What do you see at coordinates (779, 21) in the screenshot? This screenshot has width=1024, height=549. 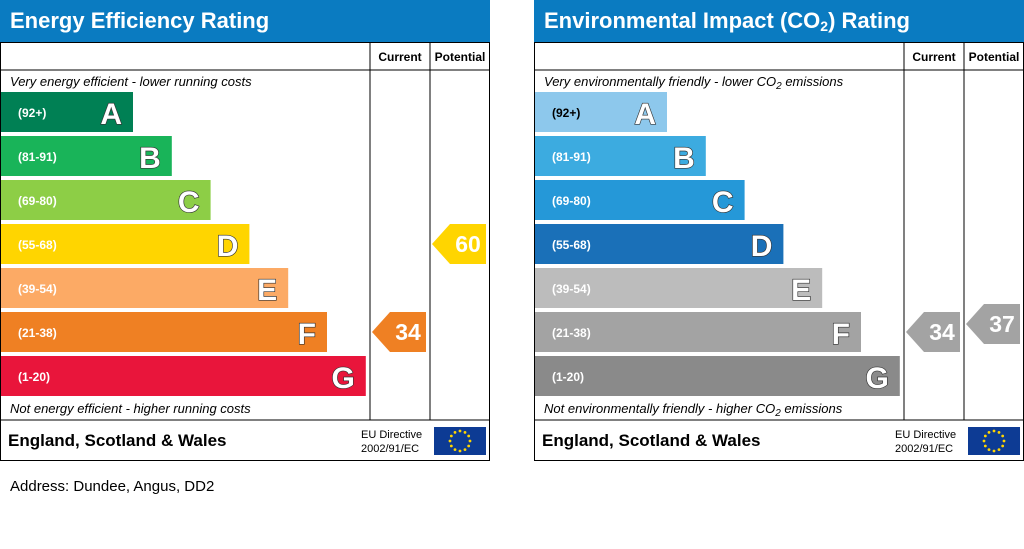 I see `environmental-impact-title: Environmental Impact (CO2) Rating` at bounding box center [779, 21].